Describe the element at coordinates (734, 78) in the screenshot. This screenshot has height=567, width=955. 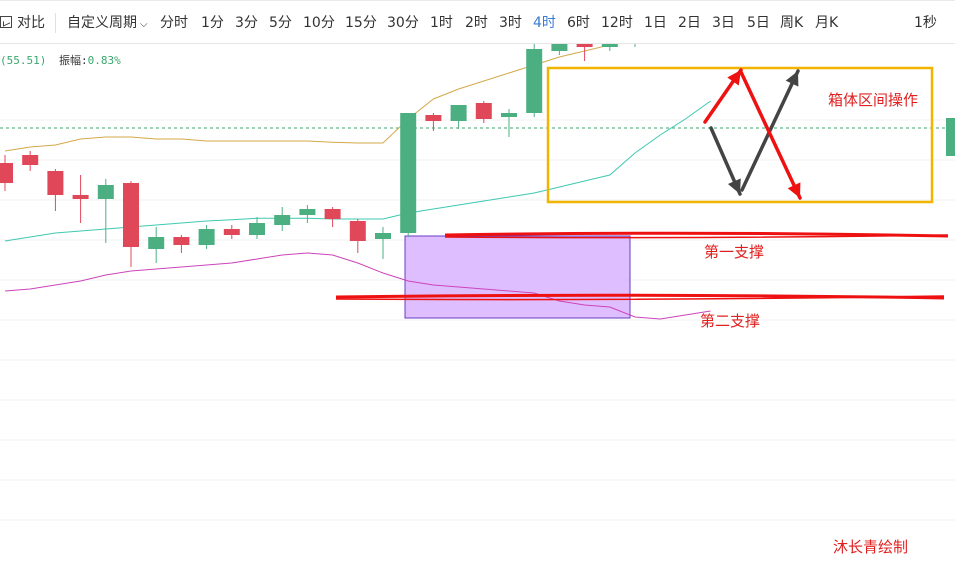
I see `arrow-up-1-head` at that location.